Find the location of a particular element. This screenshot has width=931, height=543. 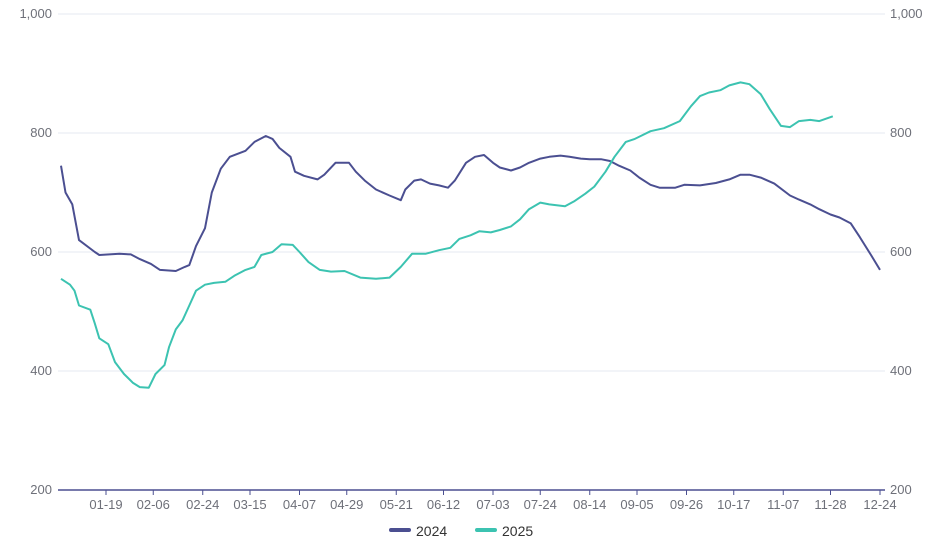

y-tick-label-right: 1,000 is located at coordinates (906, 13).